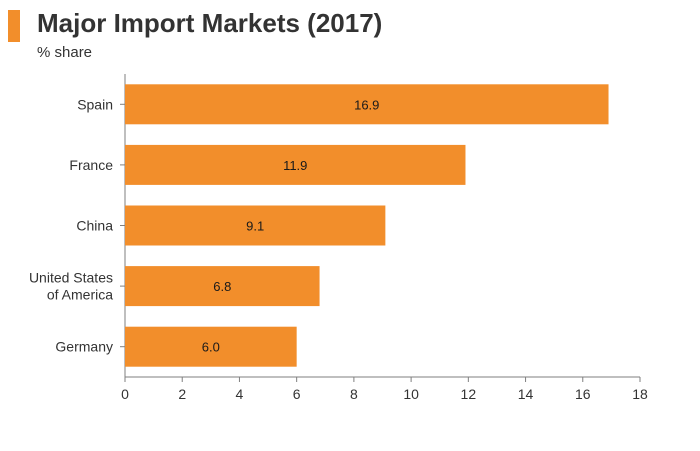 The width and height of the screenshot is (700, 451). I want to click on category-label: United States of America, so click(71, 286).